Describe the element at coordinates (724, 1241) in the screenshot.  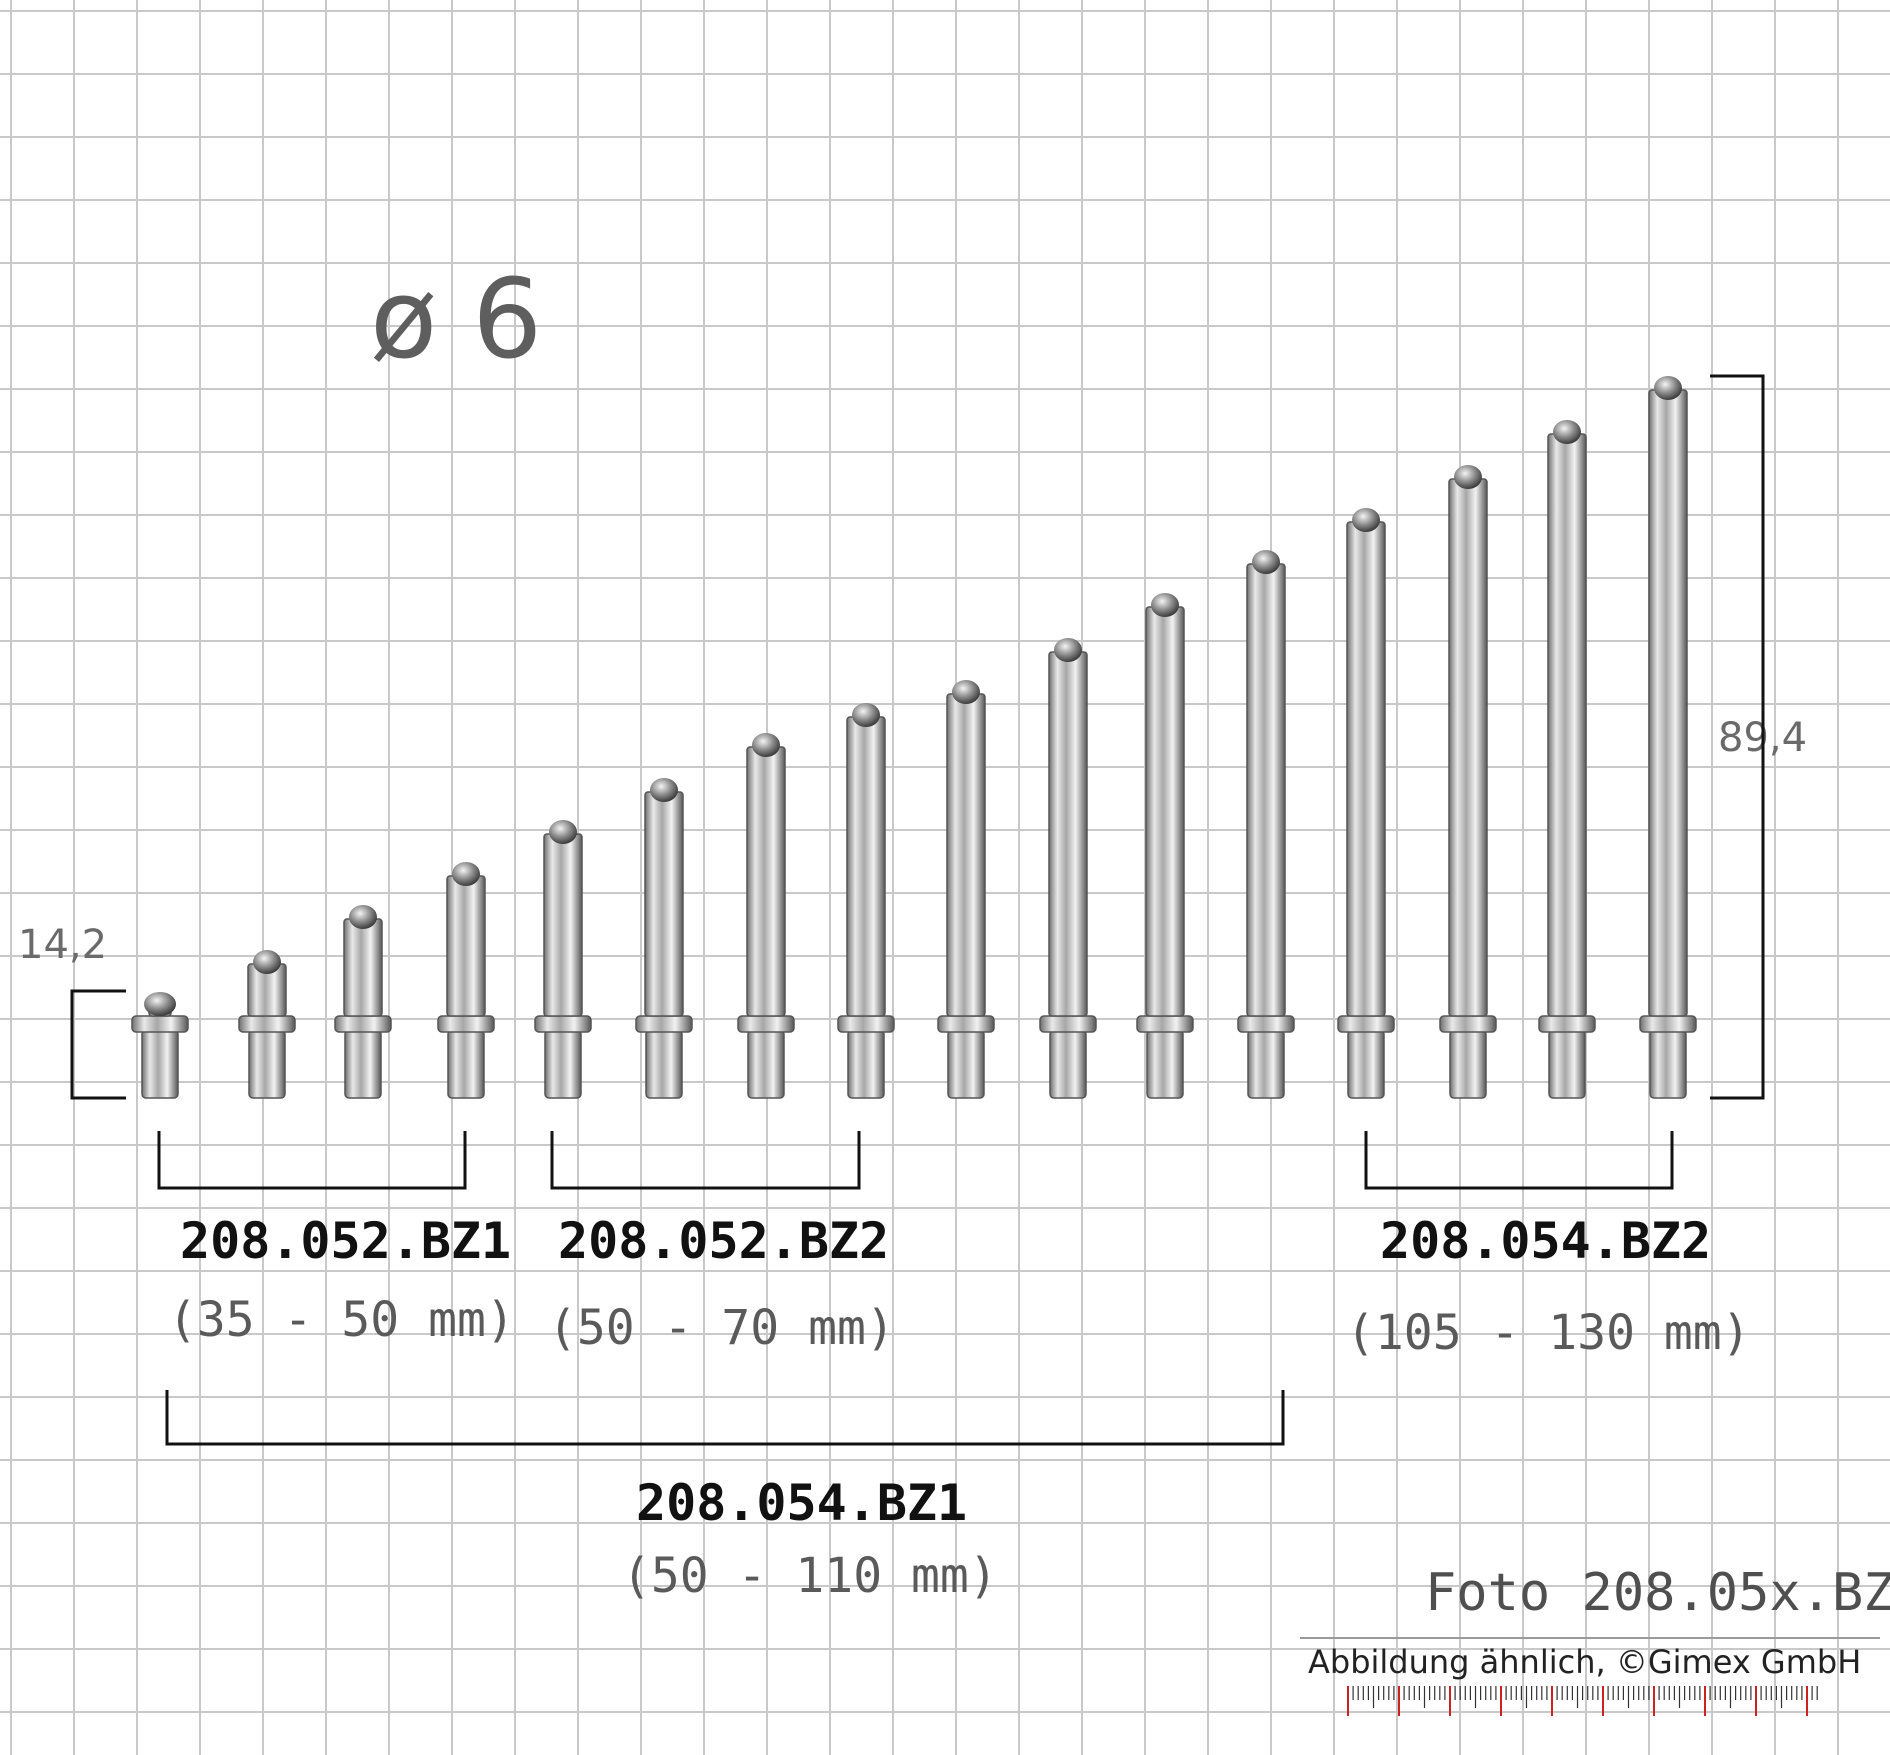
I see `set-code-bz2: 208.052.BZ2` at that location.